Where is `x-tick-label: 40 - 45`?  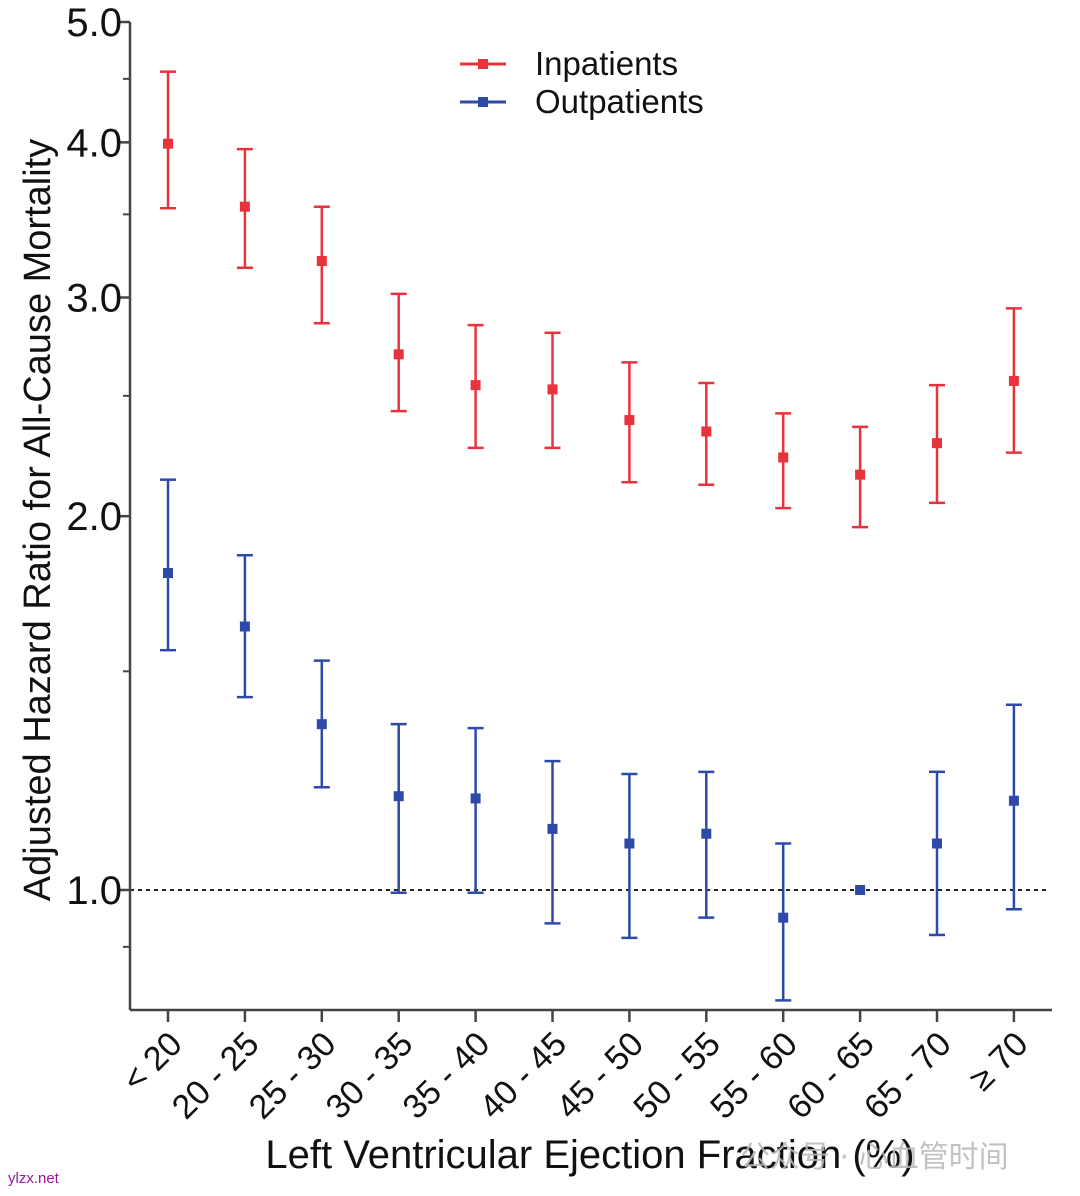
x-tick-label: 40 - 45 is located at coordinates (523, 1076).